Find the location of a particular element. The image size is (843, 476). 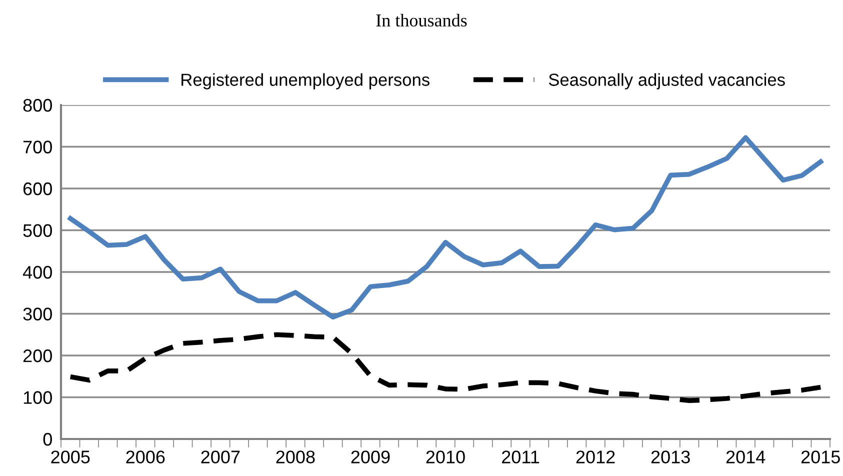

y-tick-label: 700 is located at coordinates (37, 147).